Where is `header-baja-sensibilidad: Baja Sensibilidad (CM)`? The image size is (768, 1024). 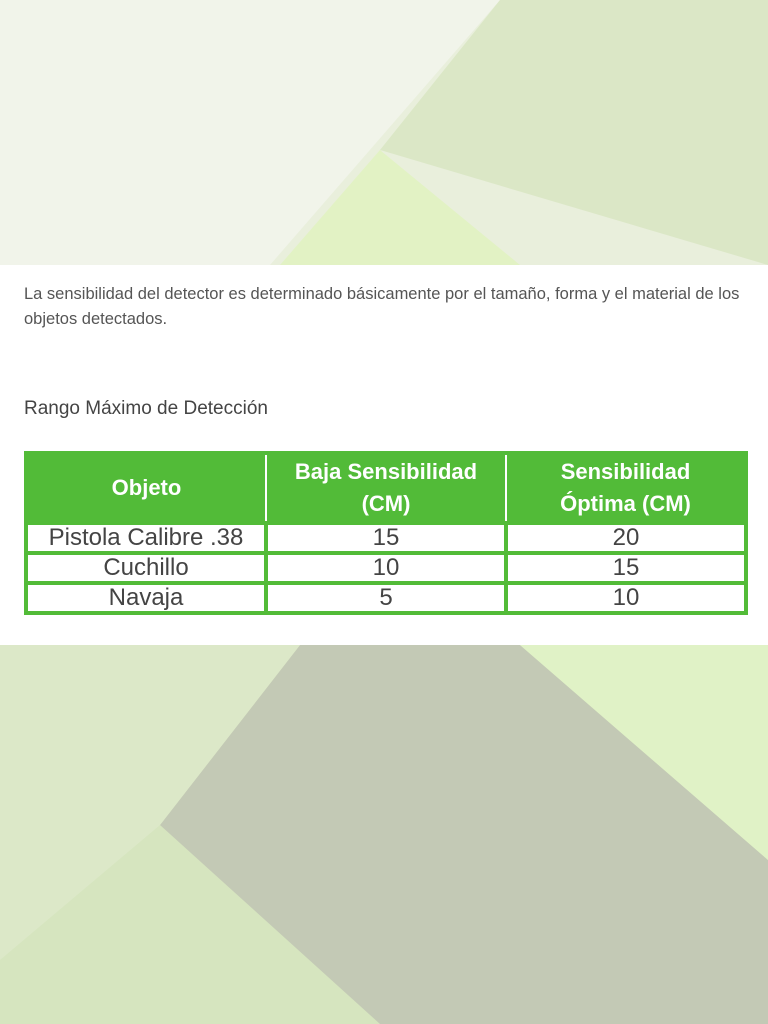
header-baja-sensibilidad: Baja Sensibilidad (CM) is located at coordinates (385, 488).